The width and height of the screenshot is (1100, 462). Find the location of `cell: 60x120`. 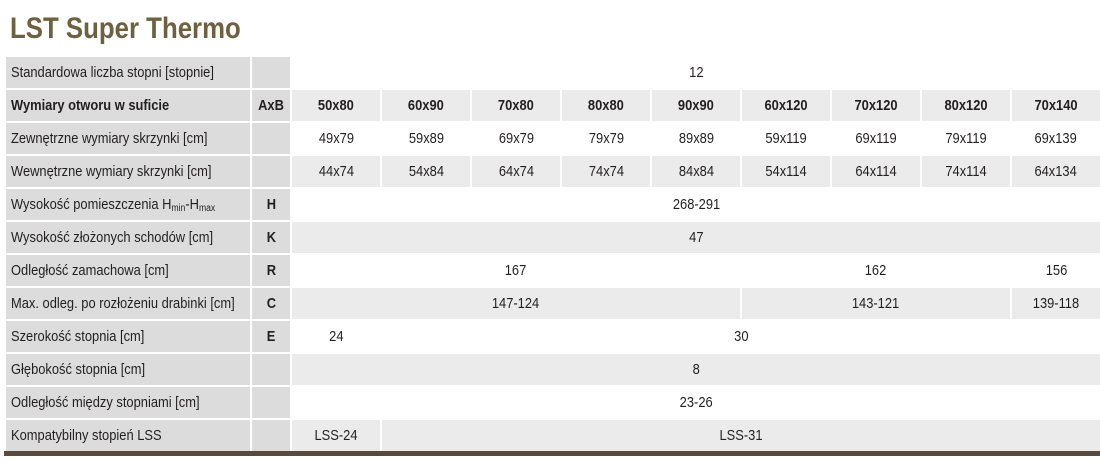

cell: 60x120 is located at coordinates (786, 105).